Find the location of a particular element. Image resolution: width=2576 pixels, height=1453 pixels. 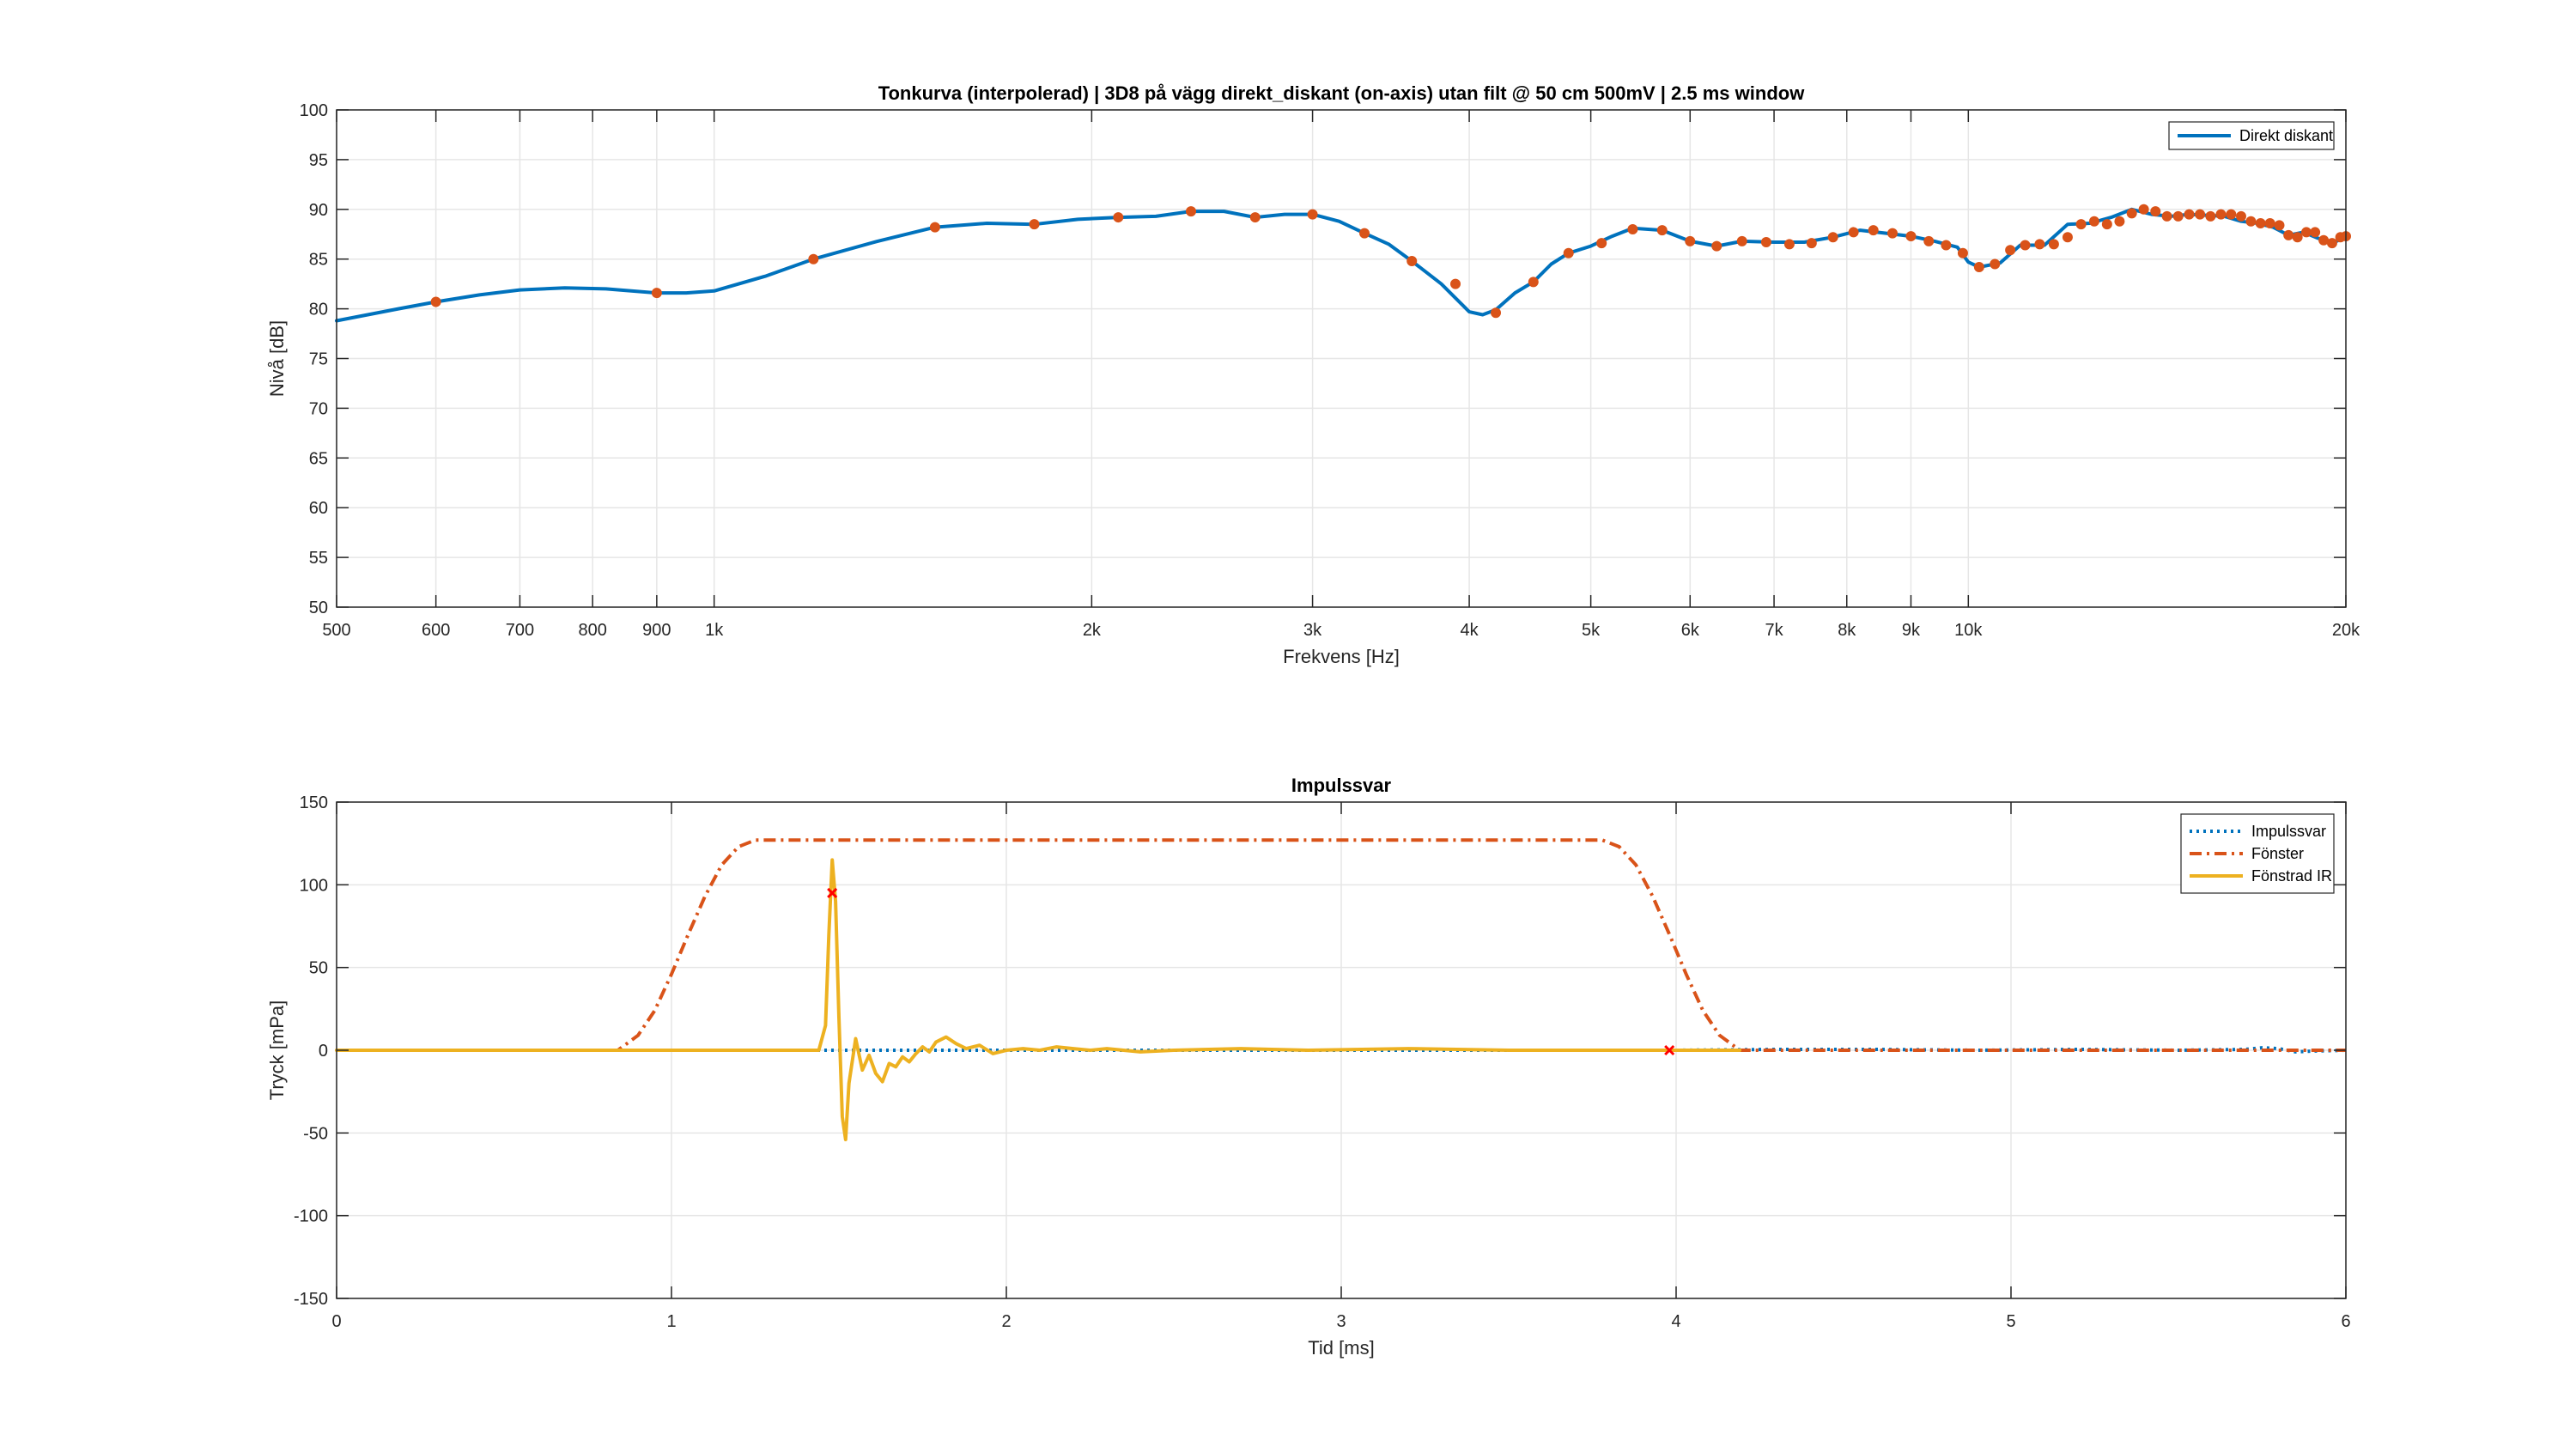

y-tick-label: 60 is located at coordinates (318, 509).